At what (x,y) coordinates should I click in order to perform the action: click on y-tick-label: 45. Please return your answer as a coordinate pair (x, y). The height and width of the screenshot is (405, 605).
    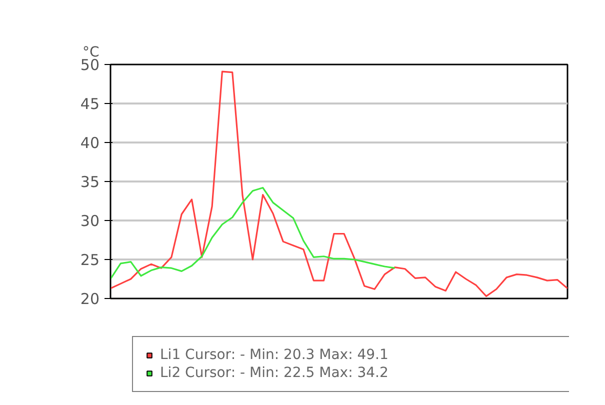
    Looking at the image, I should click on (90, 104).